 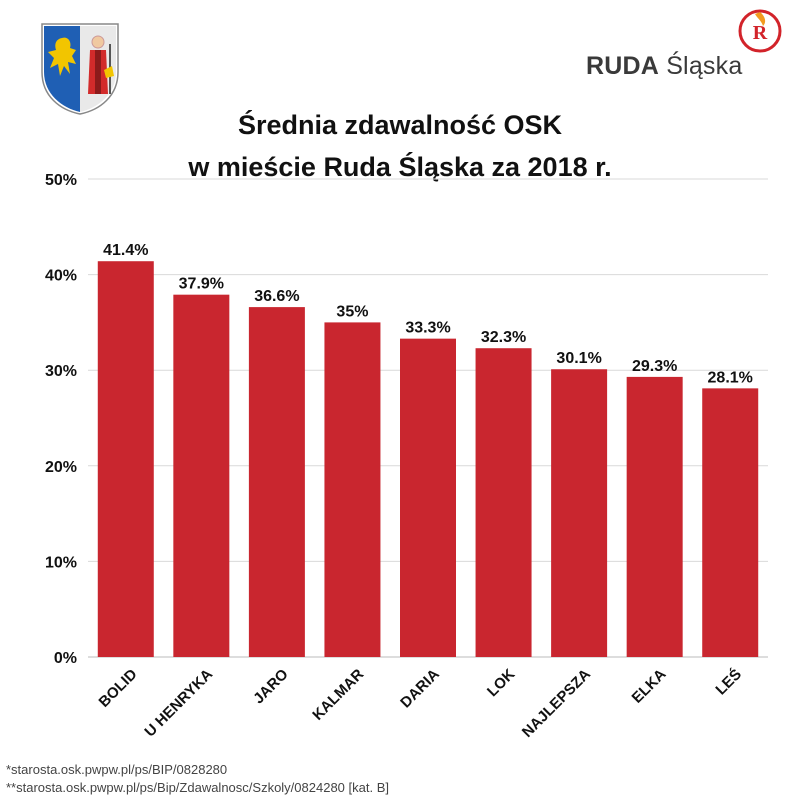 What do you see at coordinates (664, 66) in the screenshot?
I see `brand-name: RUDA Śląska` at bounding box center [664, 66].